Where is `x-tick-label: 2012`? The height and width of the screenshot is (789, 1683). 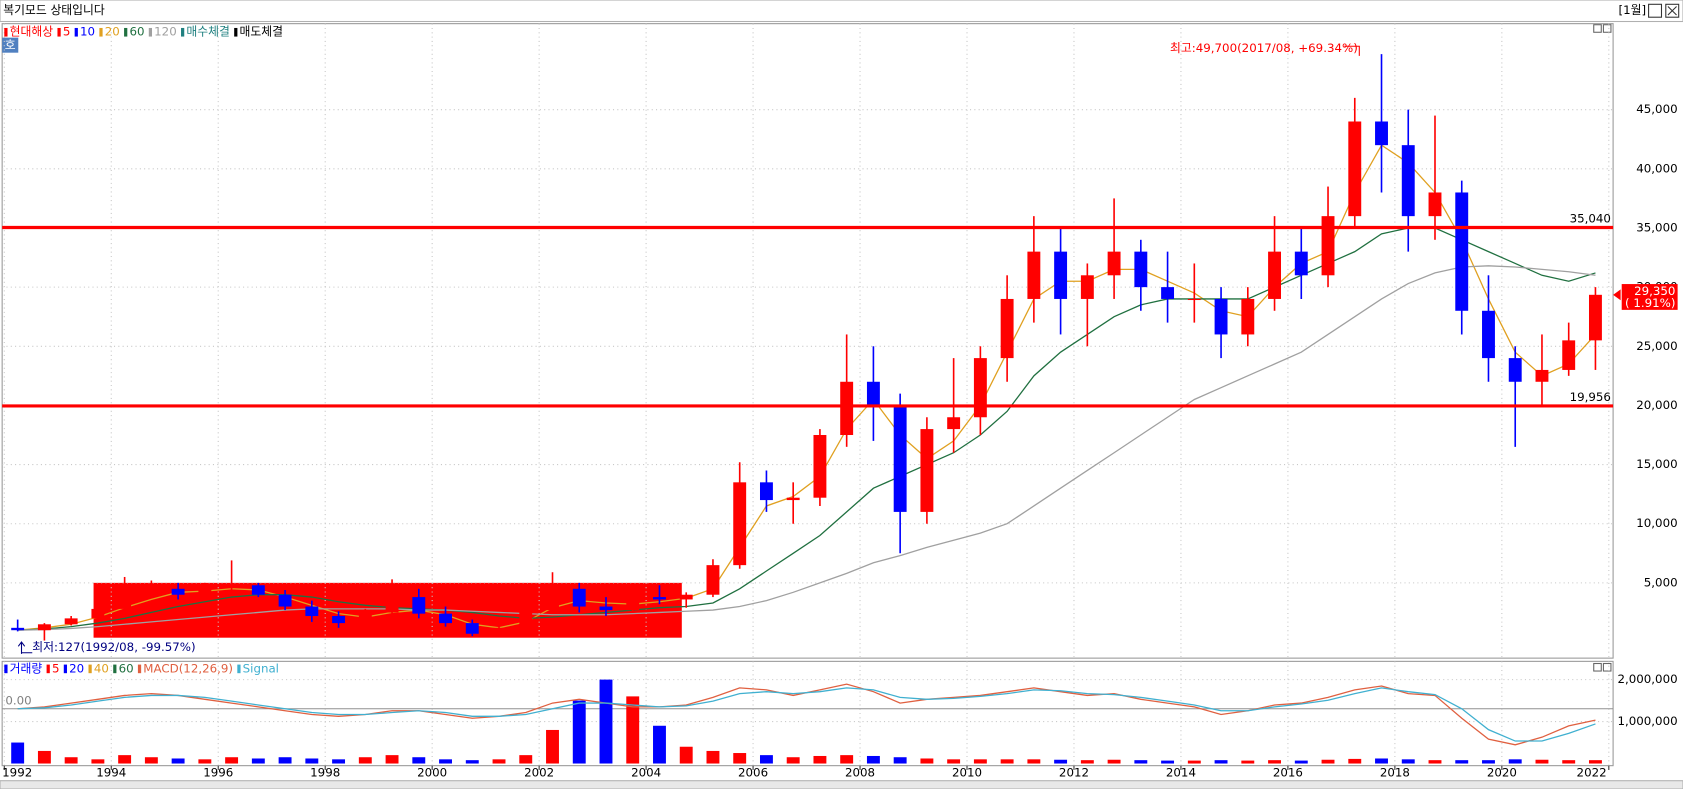 x-tick-label: 2012 is located at coordinates (1074, 773).